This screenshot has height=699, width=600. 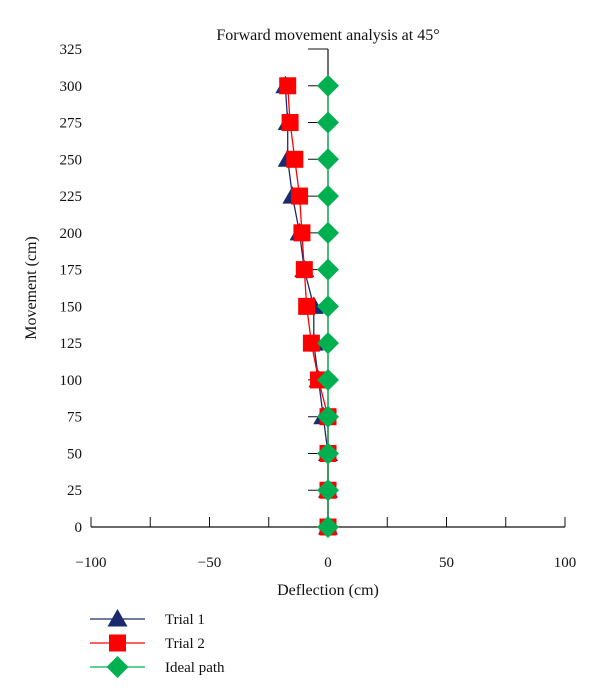 I want to click on legend-item: Trial 2, so click(x=147, y=643).